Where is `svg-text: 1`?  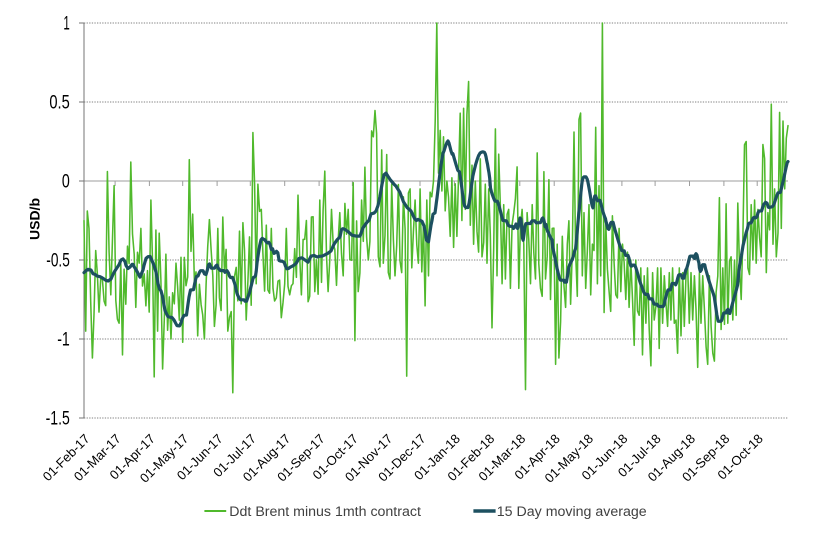
svg-text: 1 is located at coordinates (66, 24).